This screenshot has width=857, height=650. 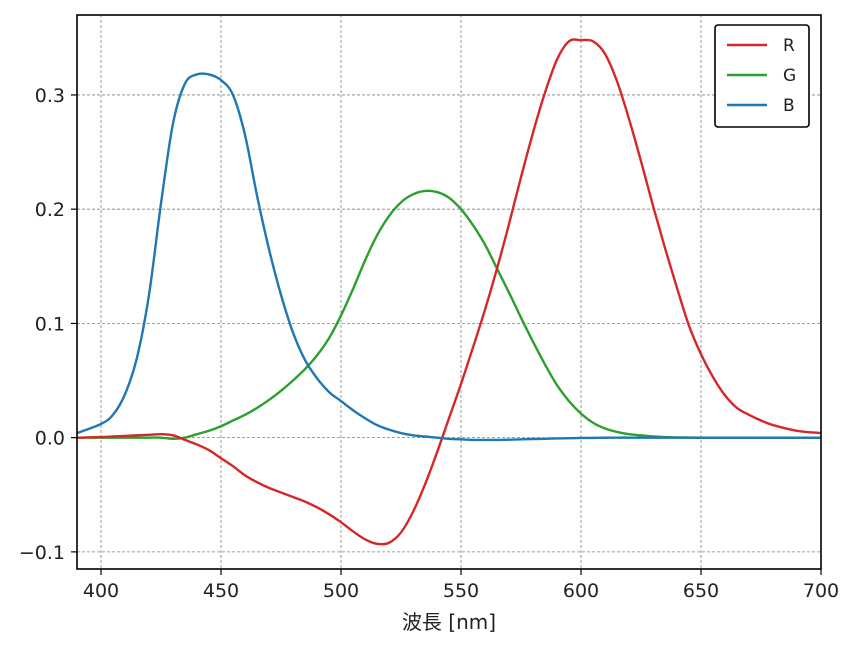 I want to click on y-tick-label: 0.2, so click(x=50, y=210).